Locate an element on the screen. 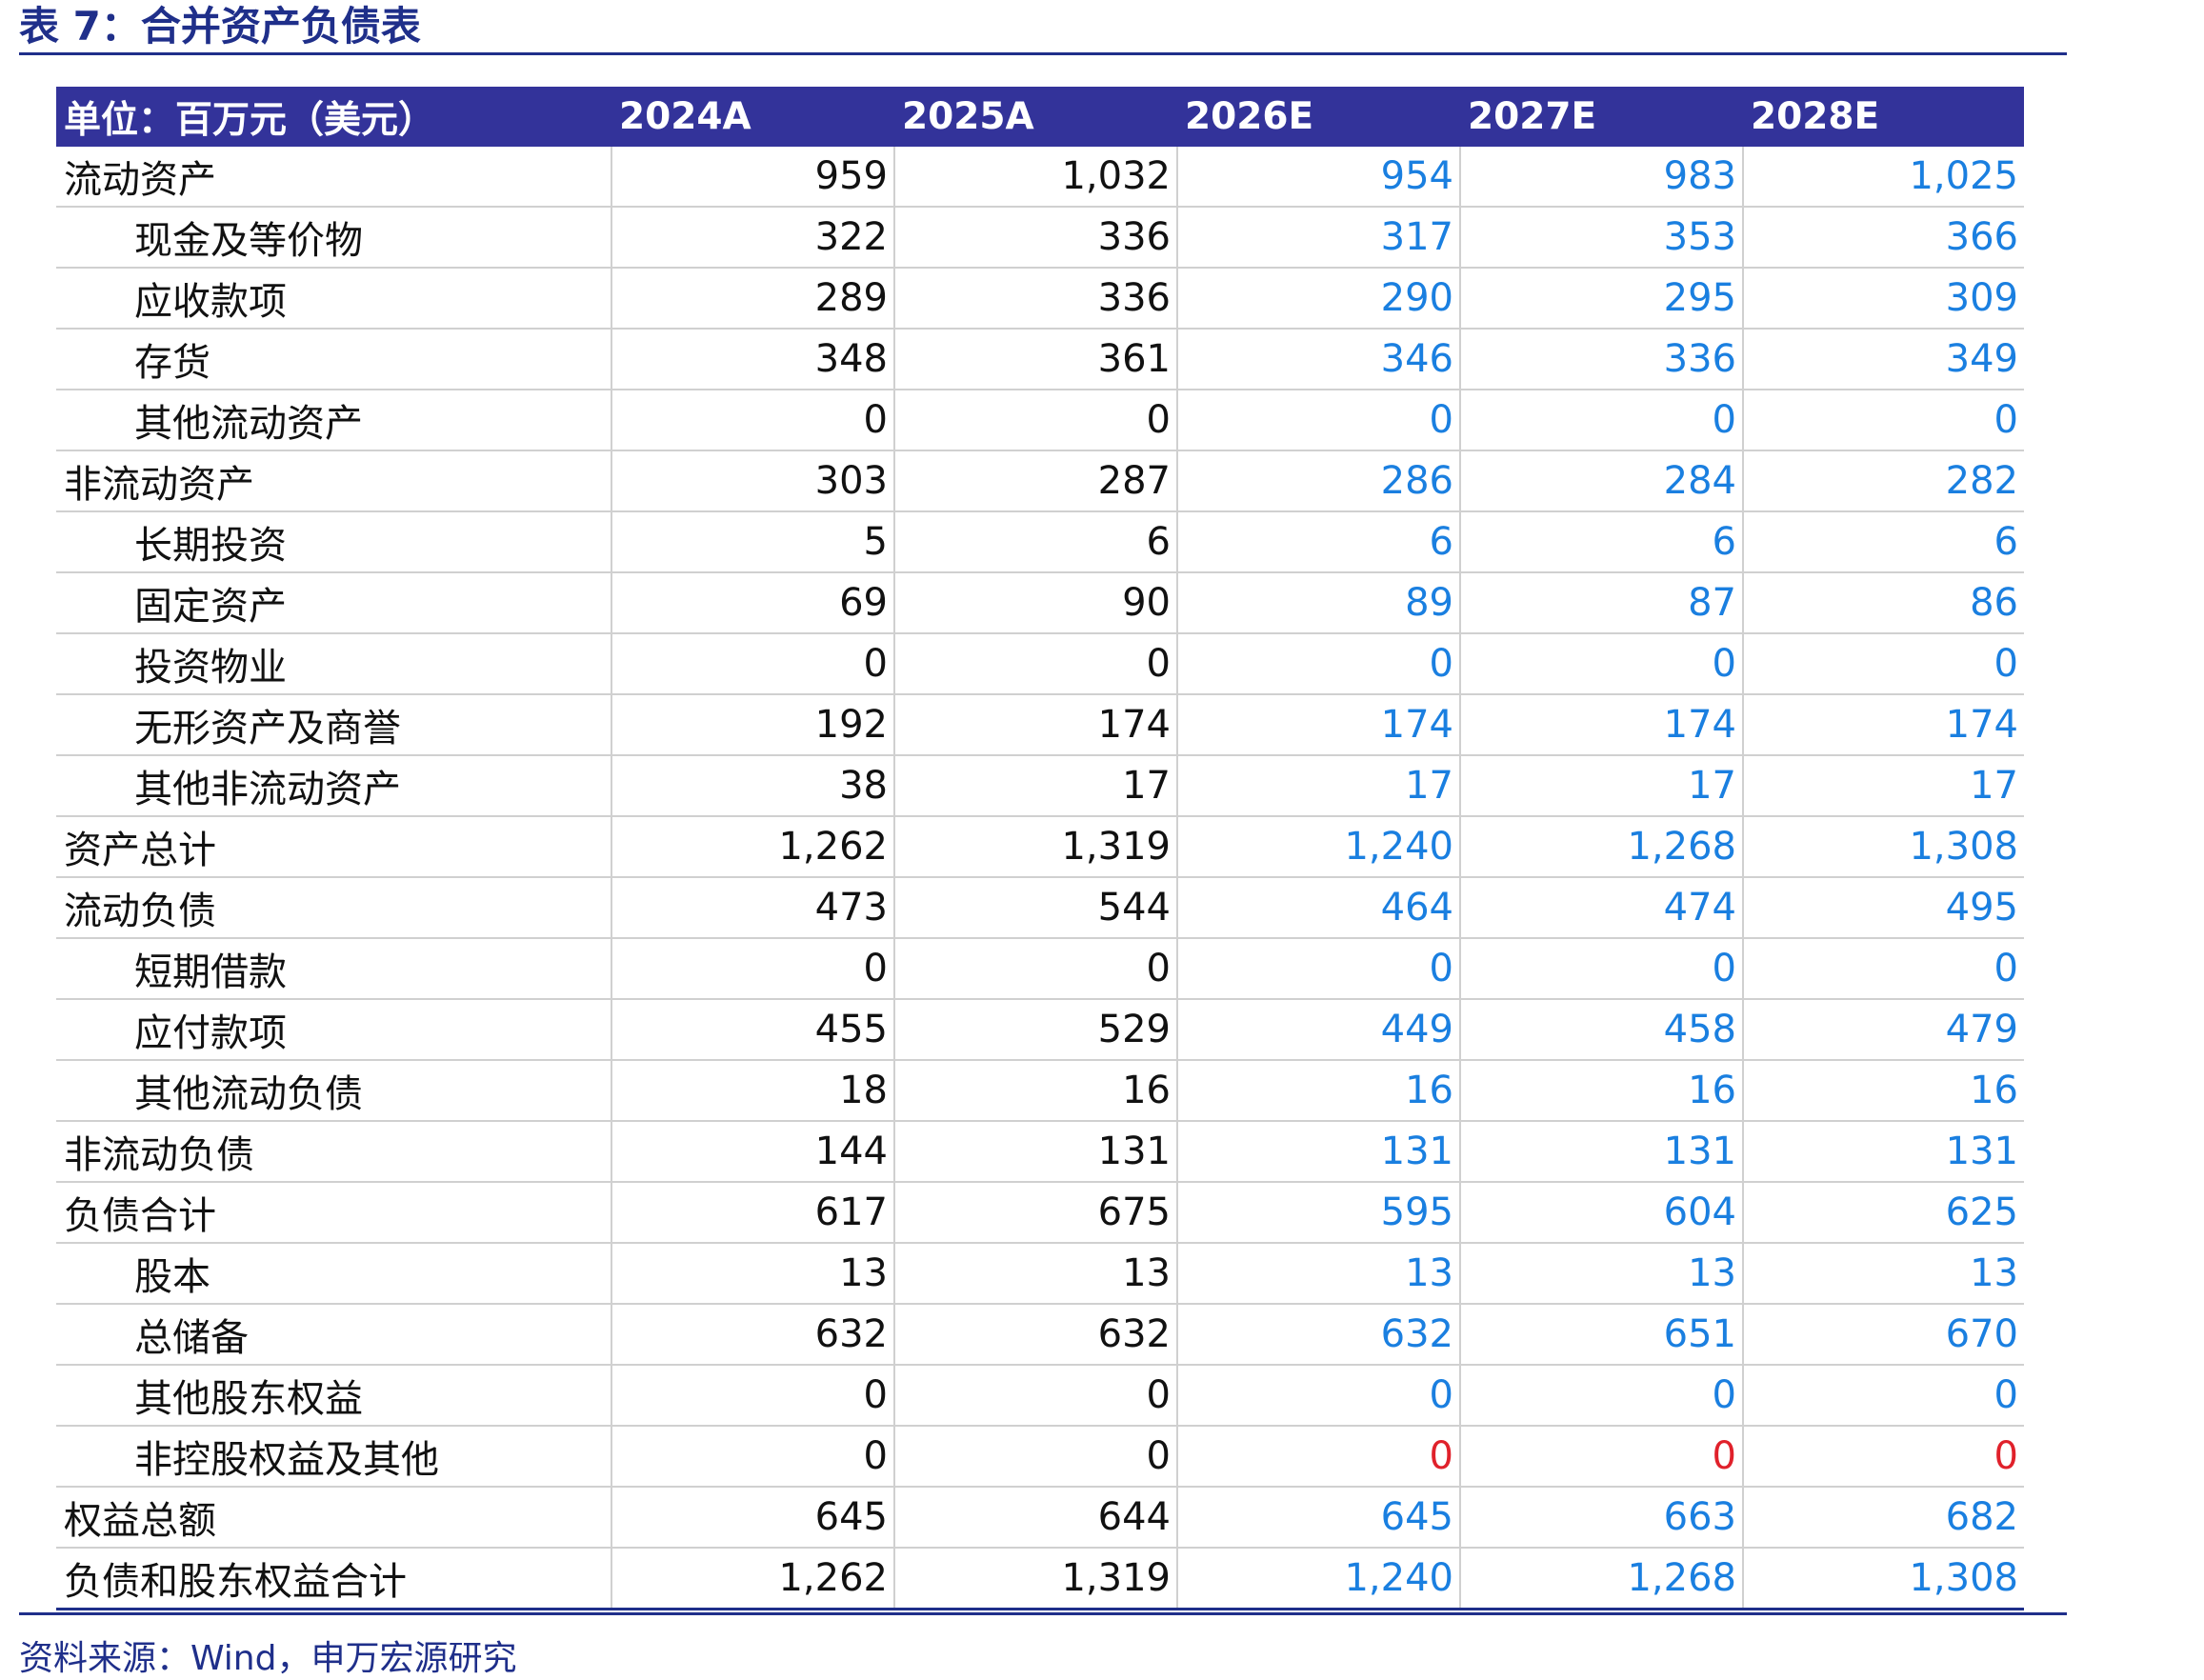 The width and height of the screenshot is (2204, 1680). table-title: 表 7：合并资产负债表 is located at coordinates (220, 26).